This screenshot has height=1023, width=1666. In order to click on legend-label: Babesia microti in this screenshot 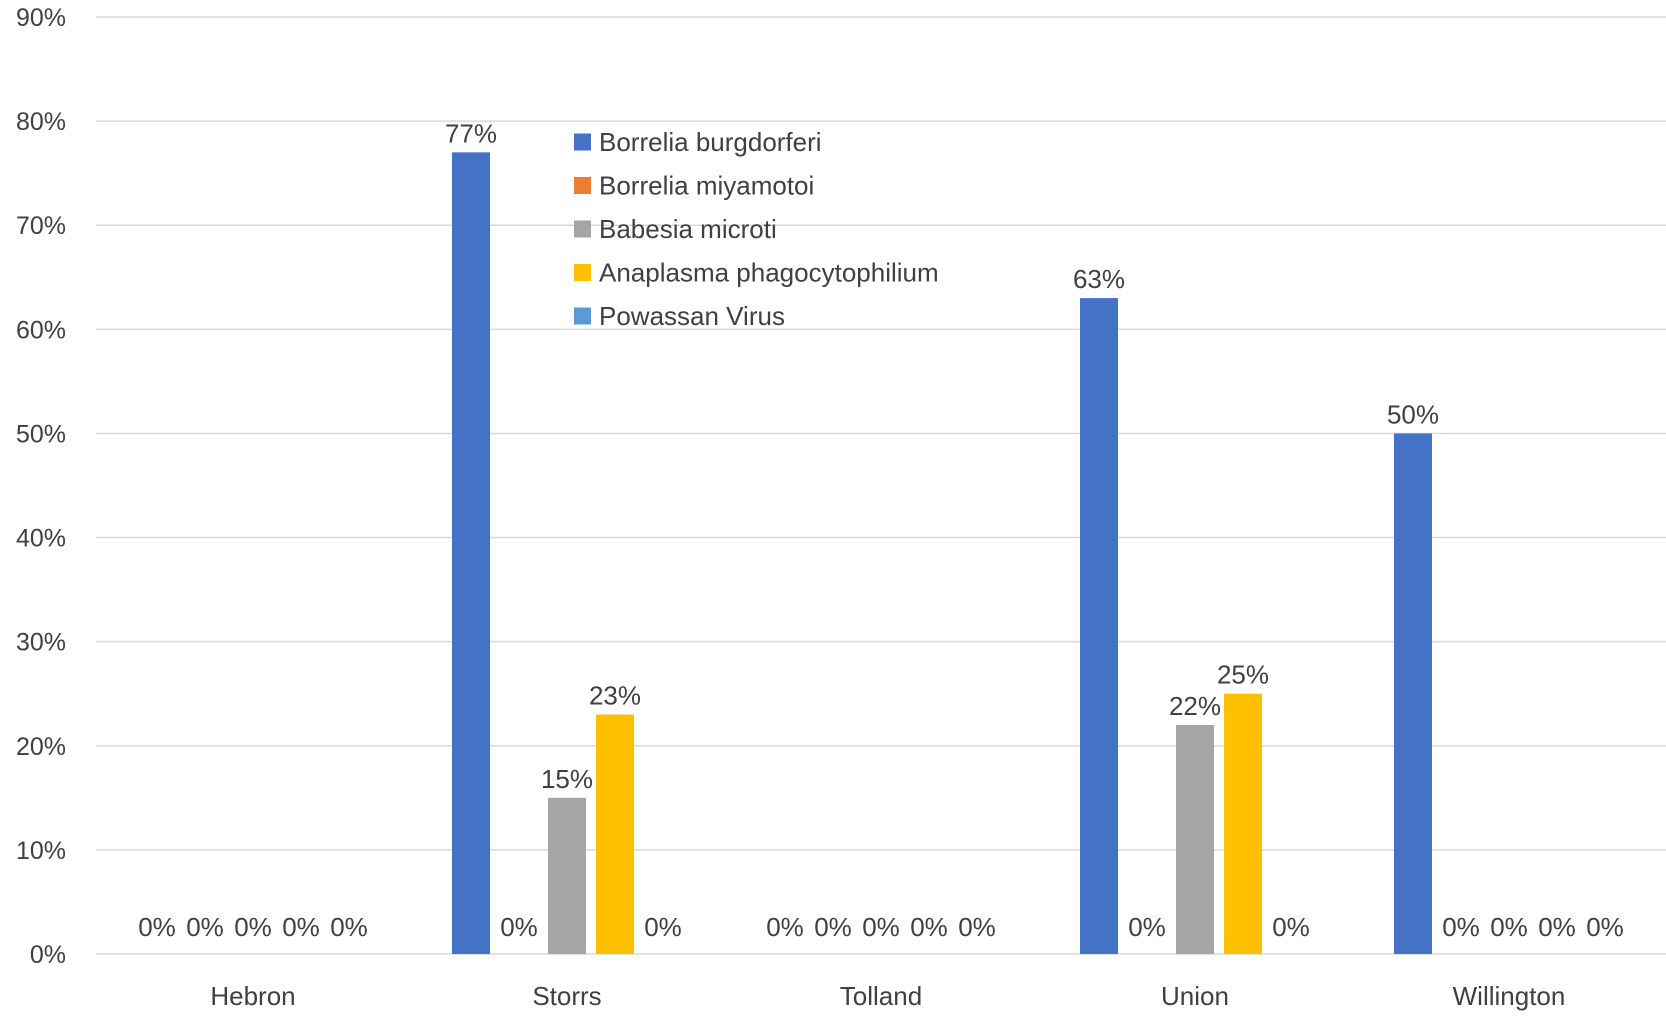, I will do `click(688, 229)`.